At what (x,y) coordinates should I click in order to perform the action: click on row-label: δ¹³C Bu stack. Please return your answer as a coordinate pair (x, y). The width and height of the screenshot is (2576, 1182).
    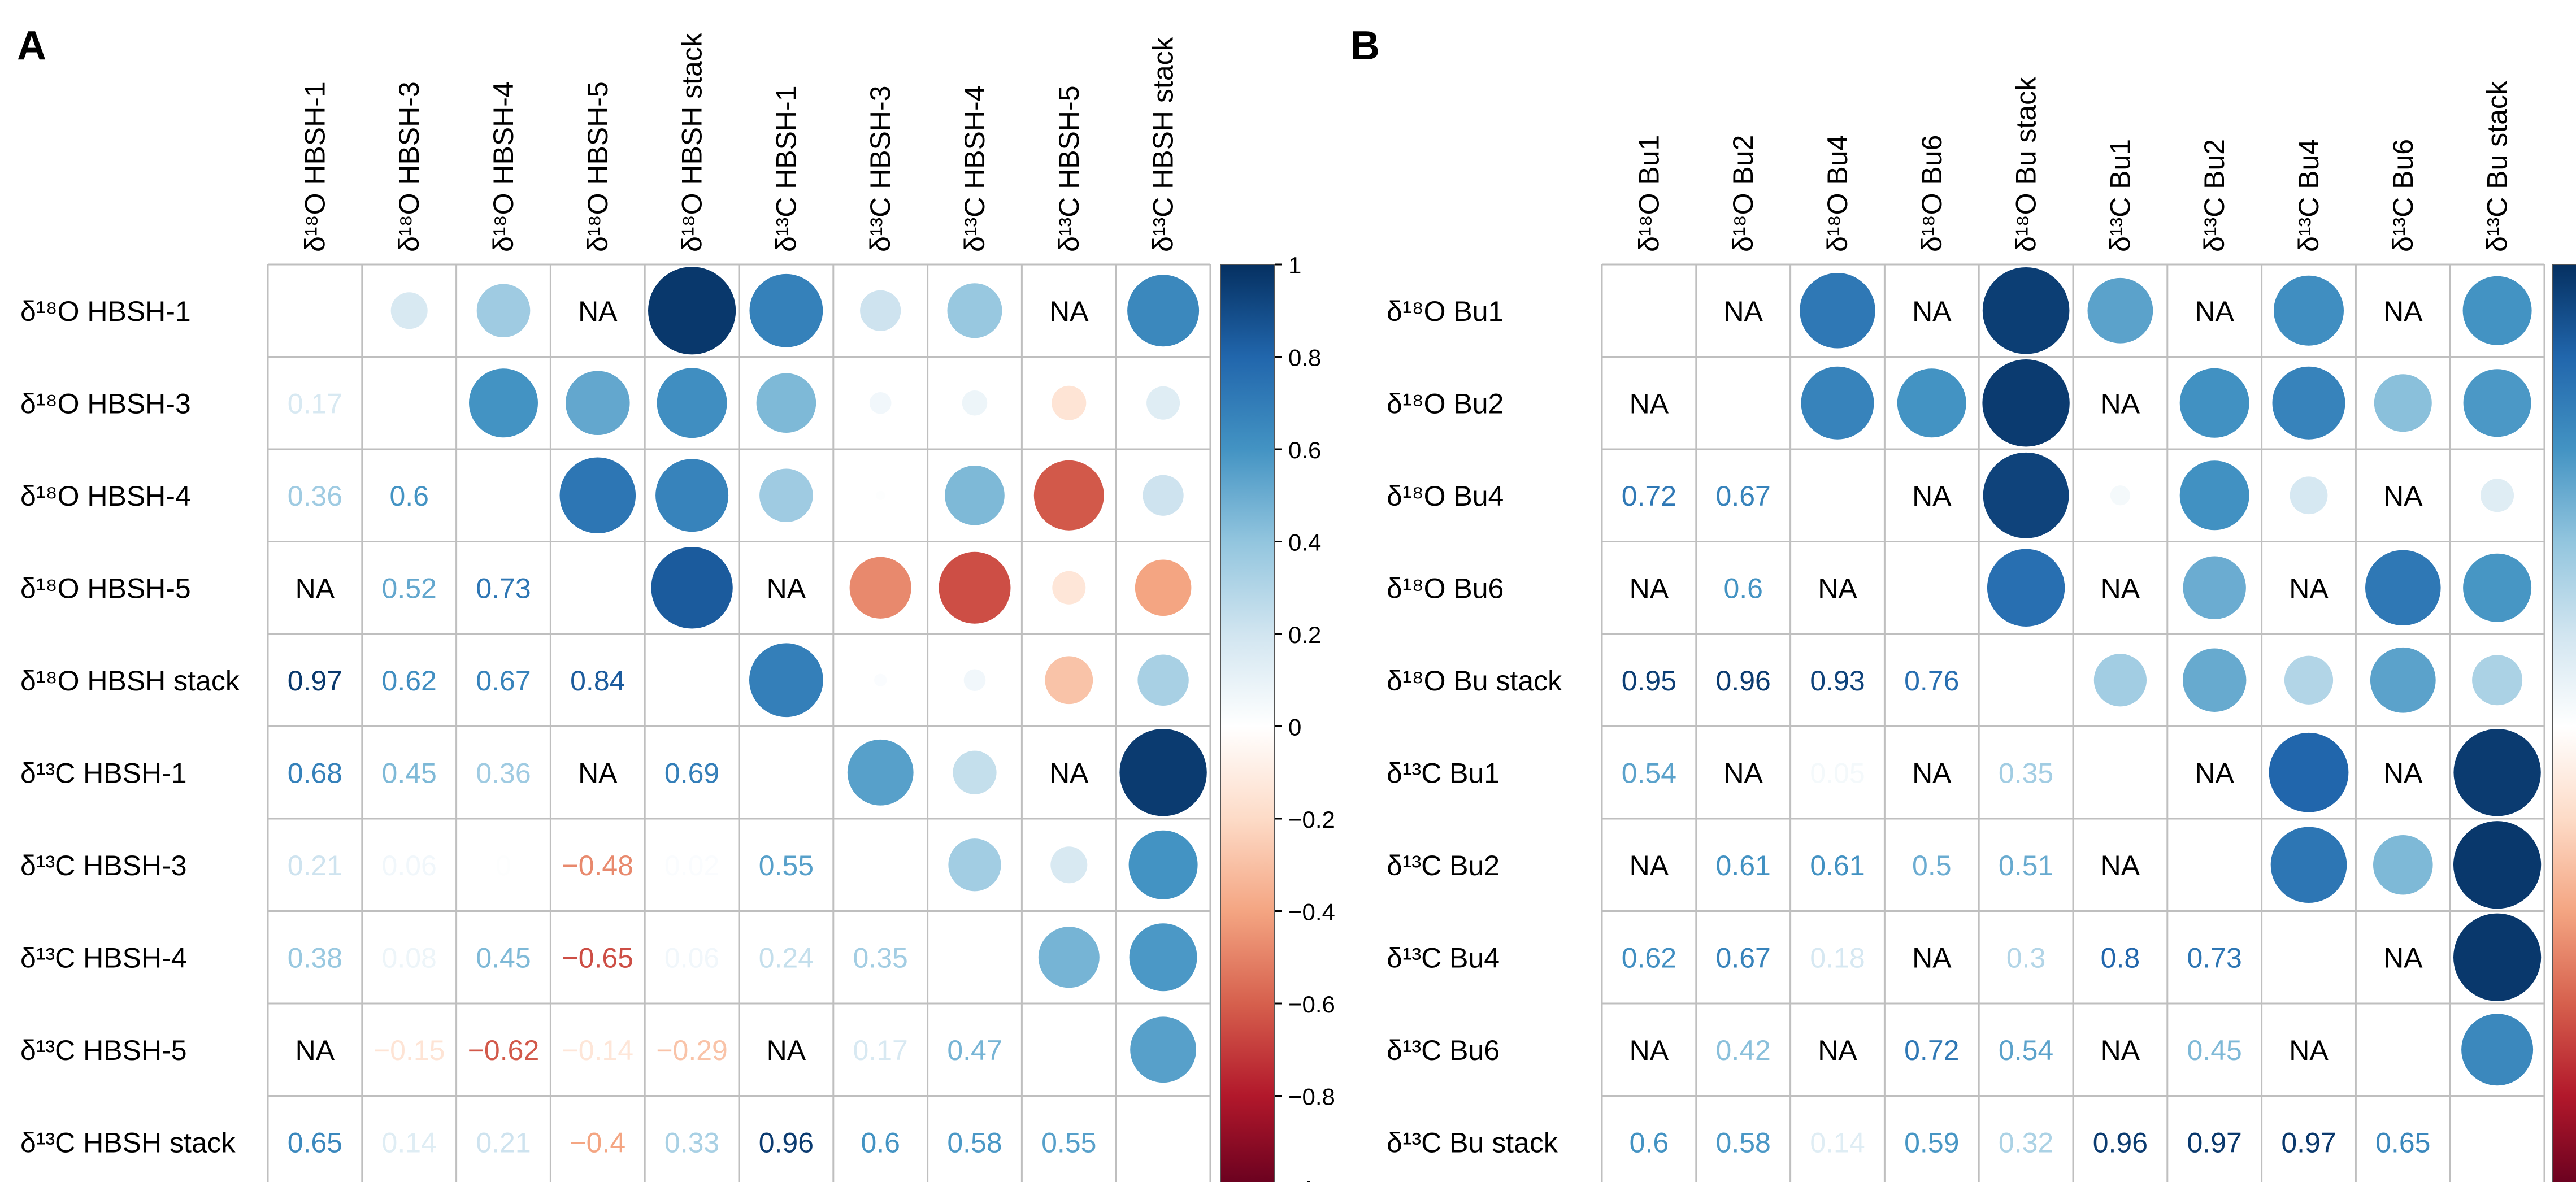
    Looking at the image, I should click on (1472, 1142).